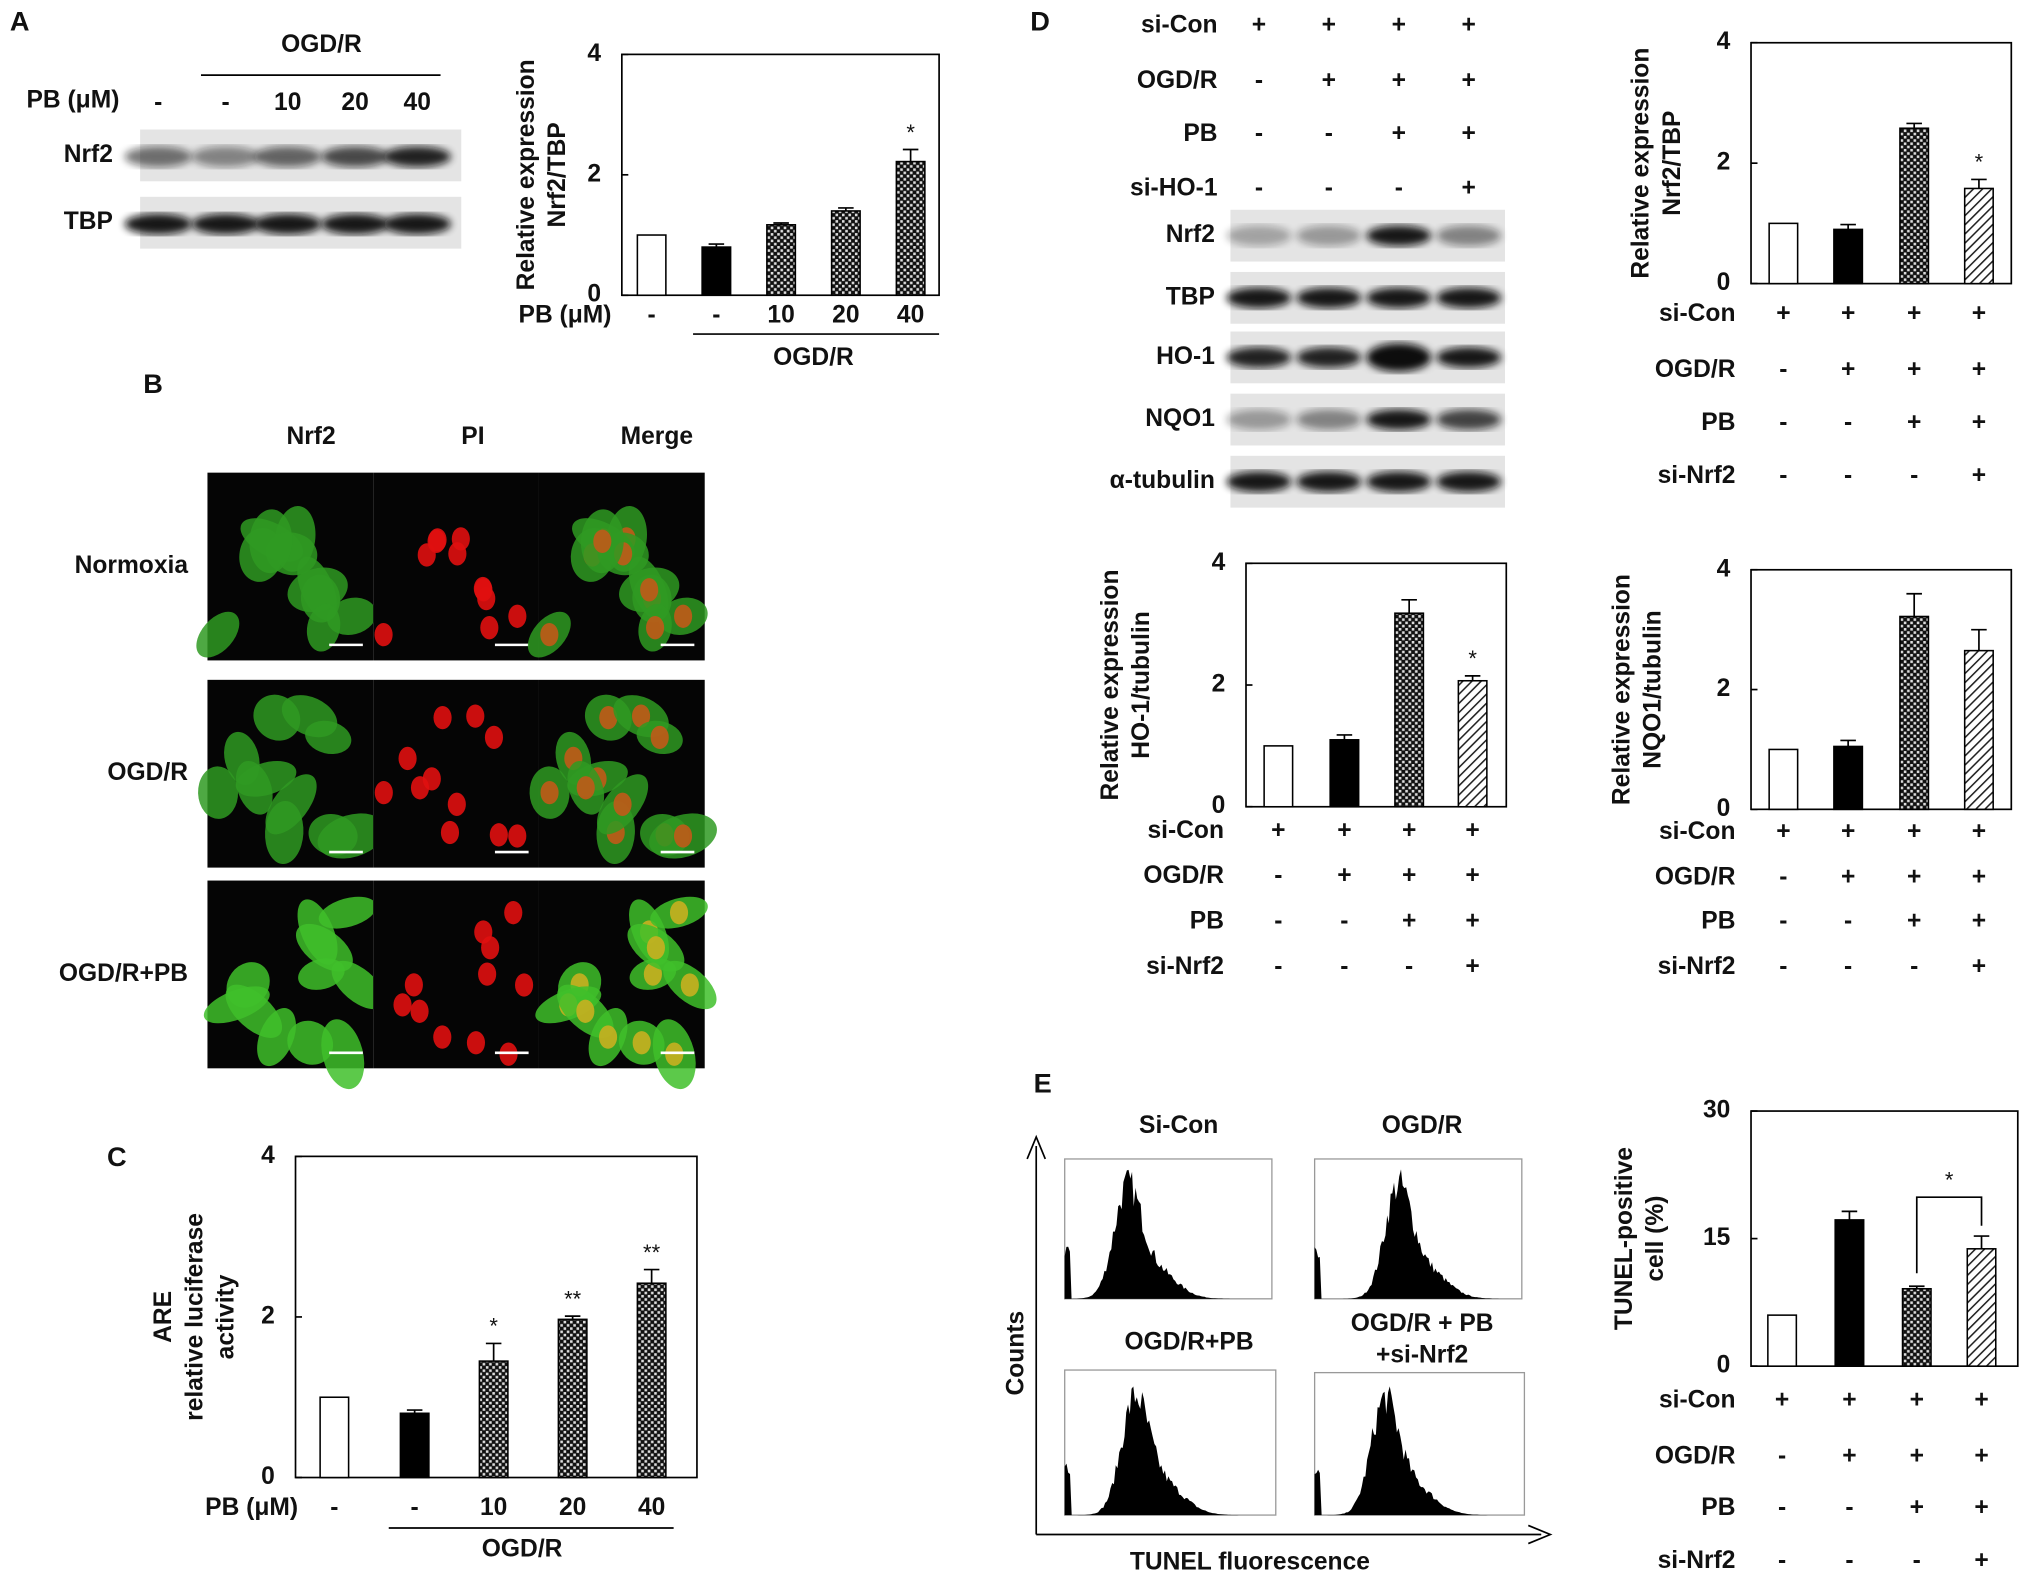 This screenshot has height=1585, width=2031. Describe the element at coordinates (1422, 1125) in the screenshot. I see `histogram-title: OGD/R` at that location.